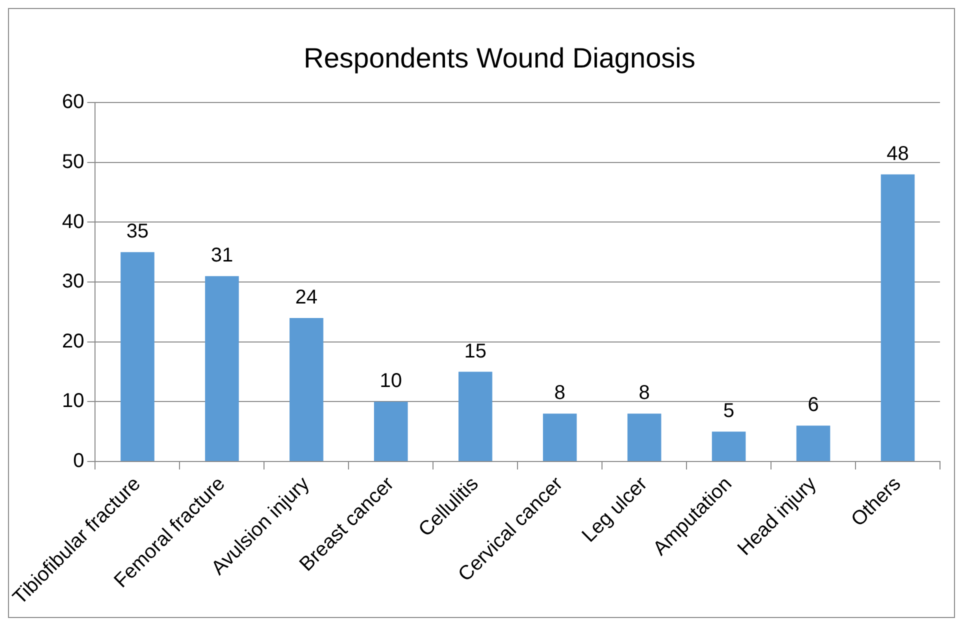  Describe the element at coordinates (728, 411) in the screenshot. I see `data-label: 5` at that location.